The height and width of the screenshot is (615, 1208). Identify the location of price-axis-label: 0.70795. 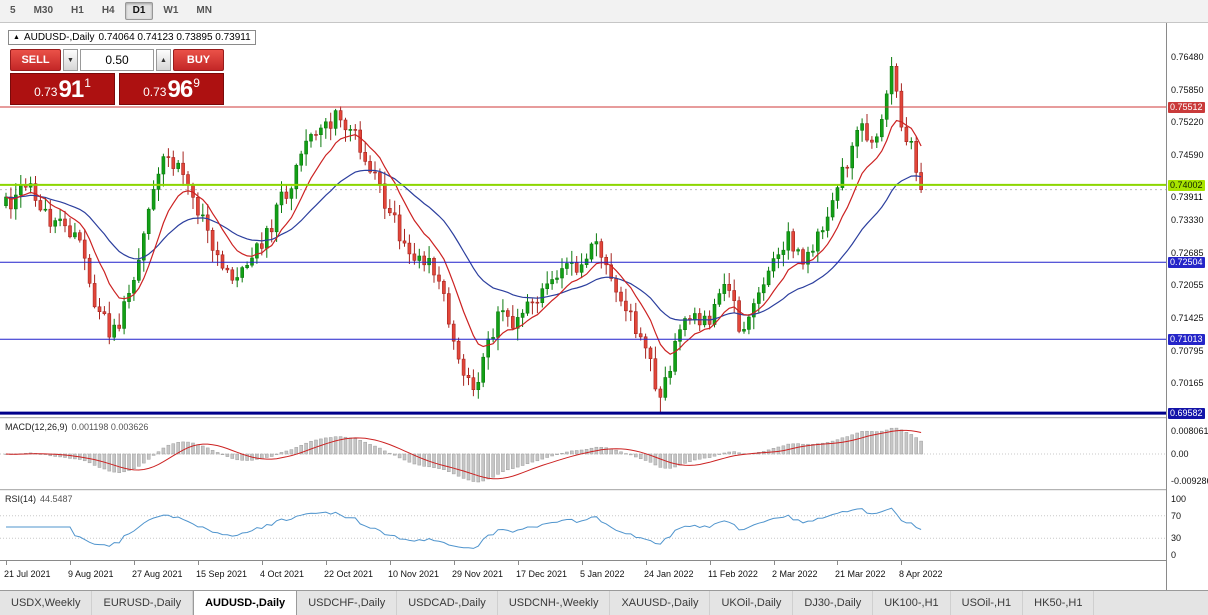
(1187, 350).